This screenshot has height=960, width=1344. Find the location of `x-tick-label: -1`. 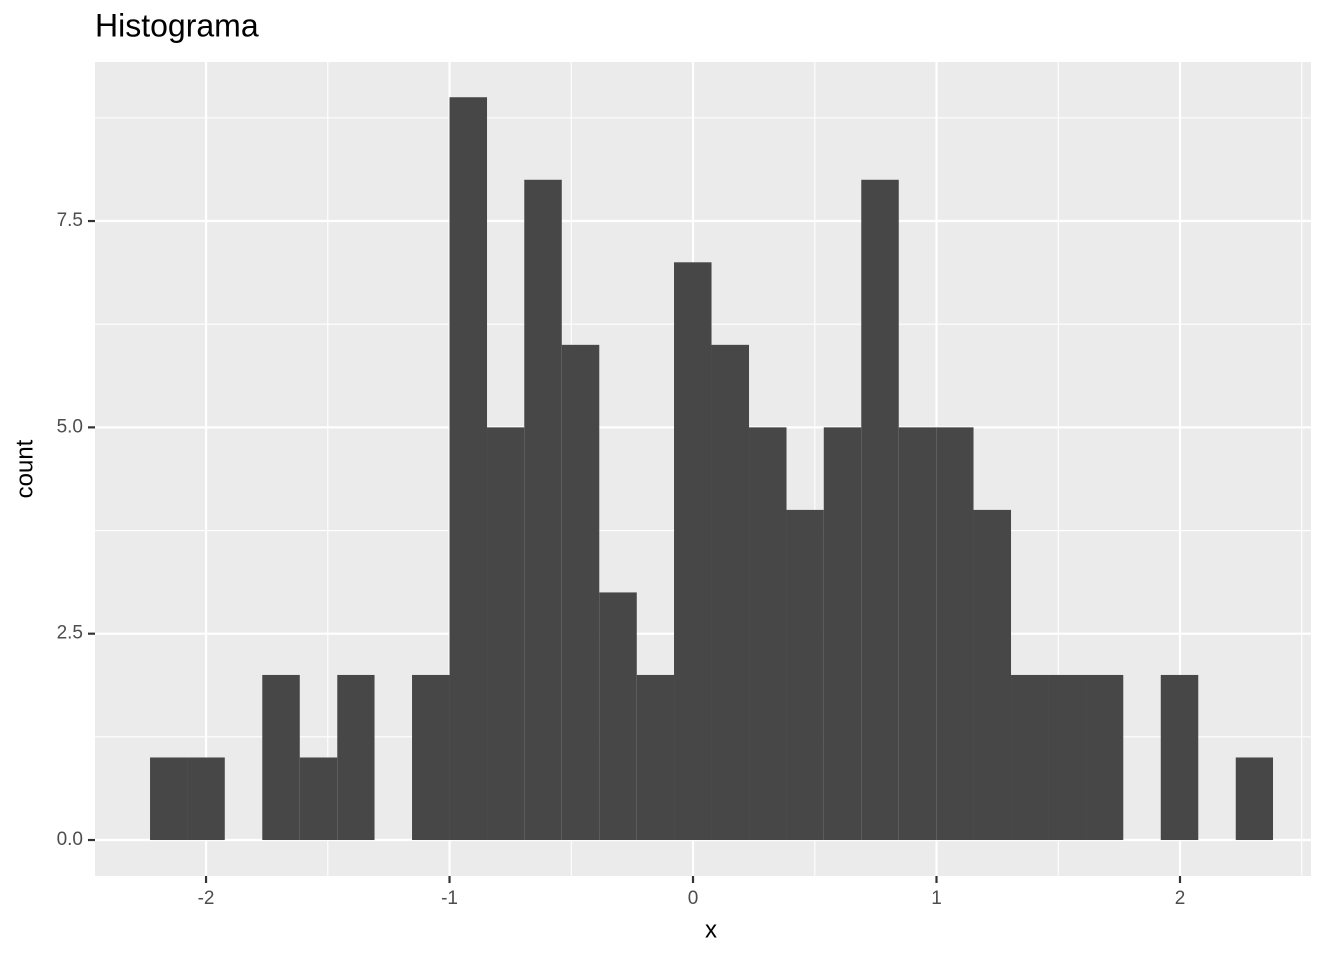

x-tick-label: -1 is located at coordinates (449, 898).